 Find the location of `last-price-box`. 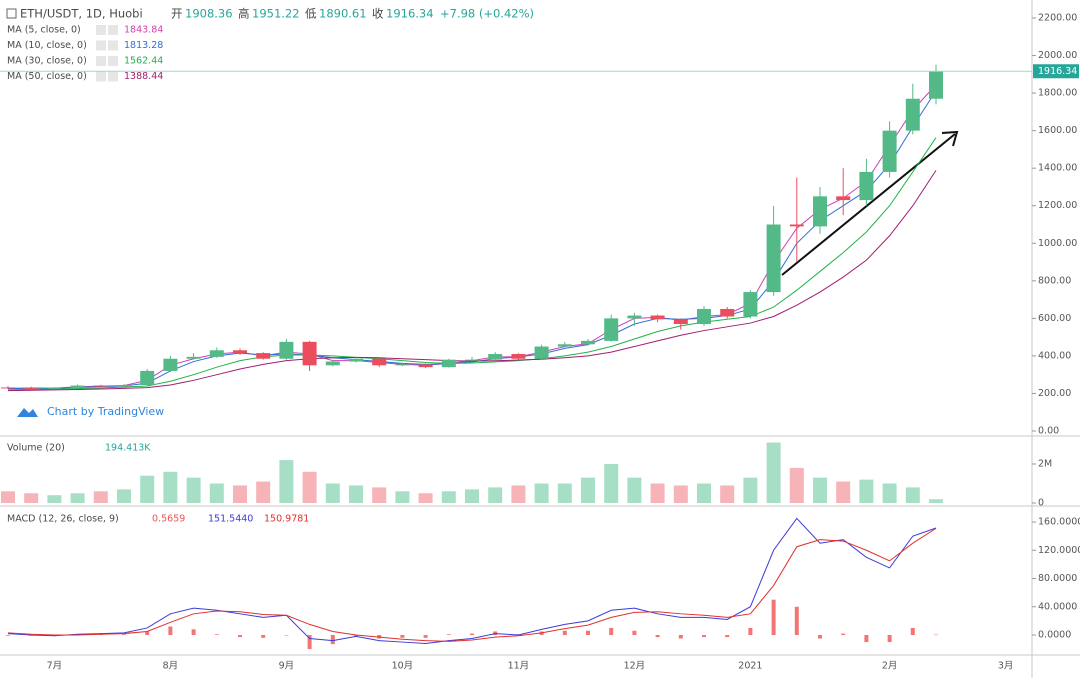

last-price-box is located at coordinates (1056, 71).